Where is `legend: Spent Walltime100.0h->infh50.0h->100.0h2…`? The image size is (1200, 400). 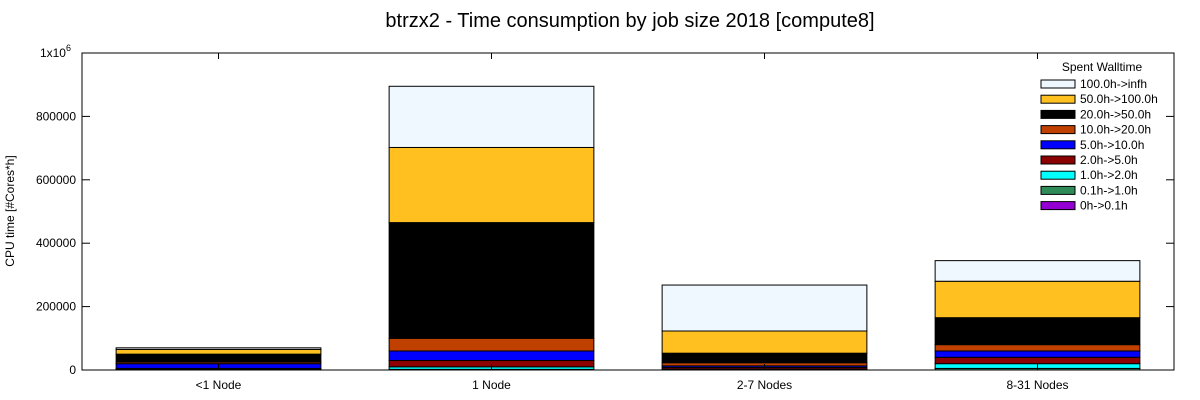
legend: Spent Walltime100.0h->infh50.0h->100.0h2… is located at coordinates (1099, 136).